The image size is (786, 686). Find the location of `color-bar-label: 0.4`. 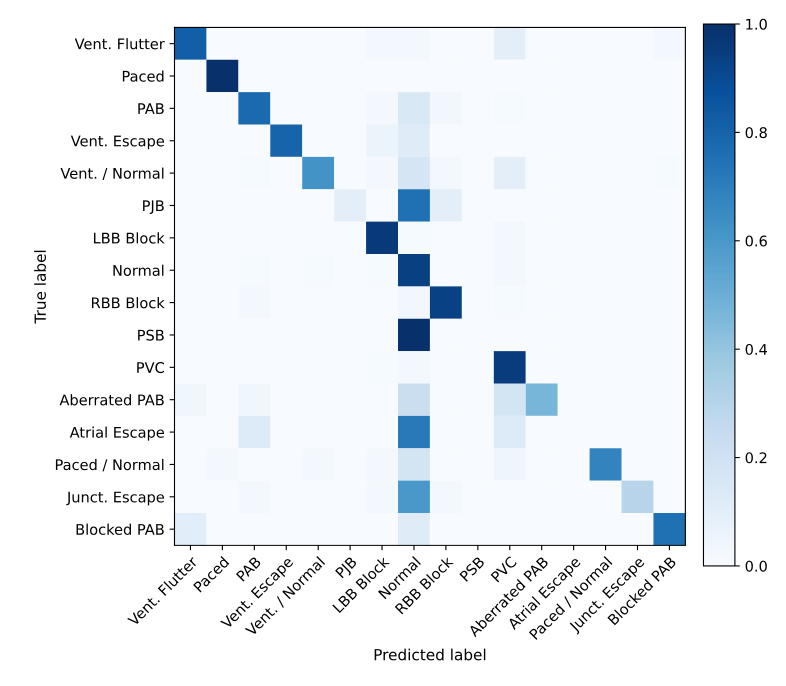

color-bar-label: 0.4 is located at coordinates (757, 349).